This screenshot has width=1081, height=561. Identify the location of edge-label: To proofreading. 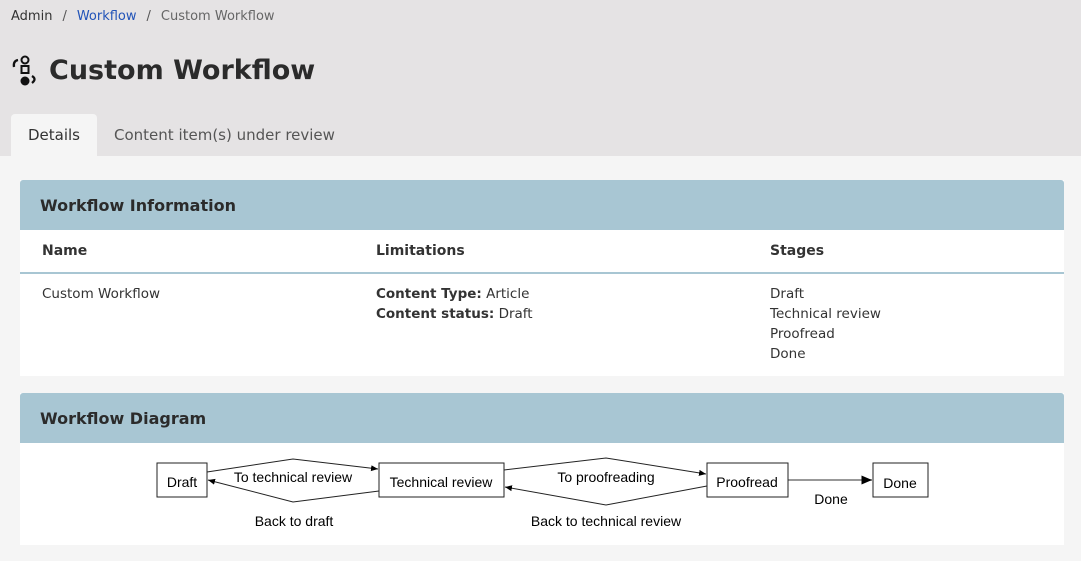
(605, 477).